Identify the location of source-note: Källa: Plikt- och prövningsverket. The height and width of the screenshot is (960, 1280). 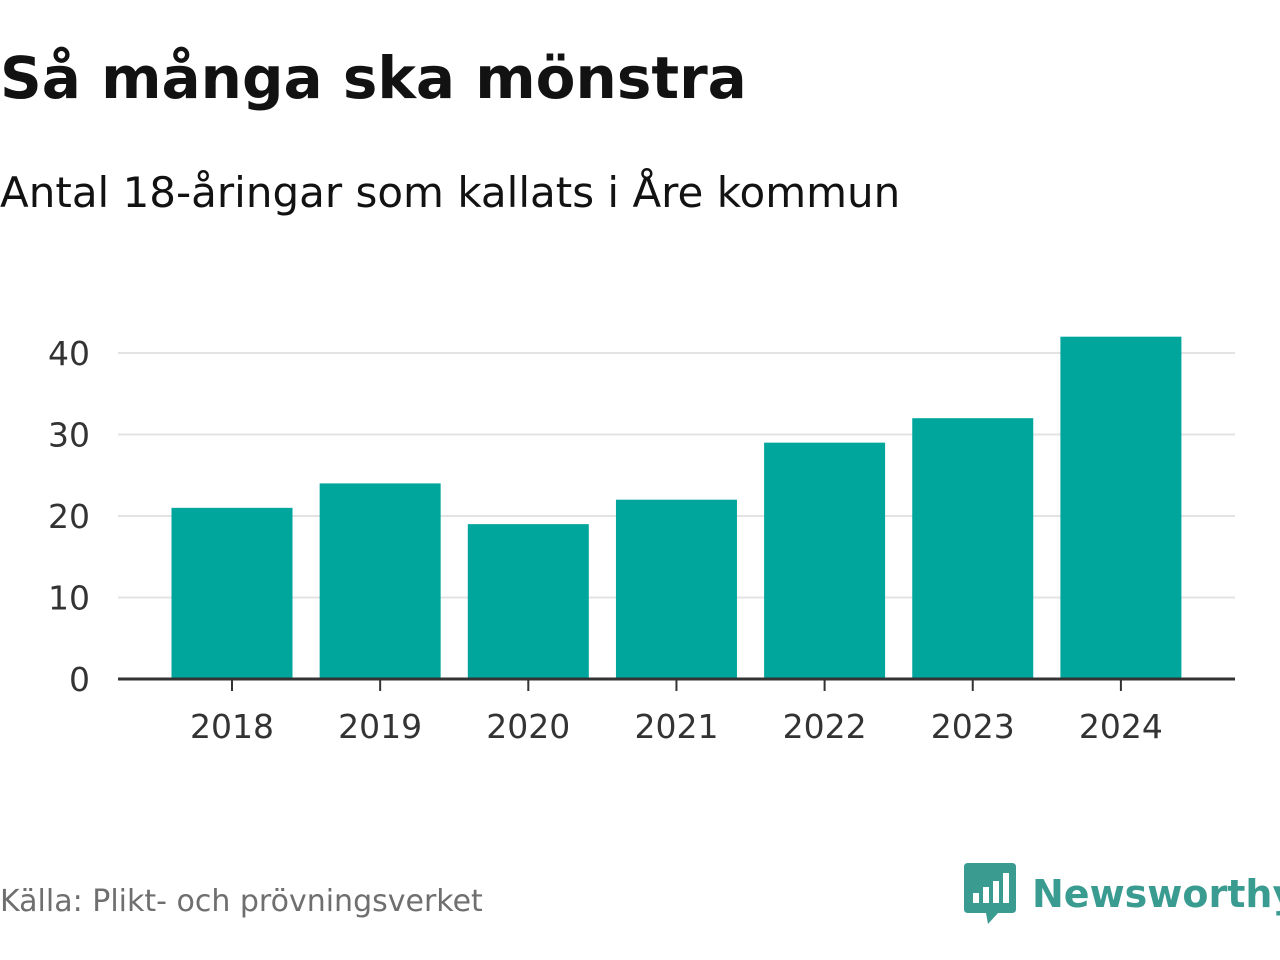
(241, 901).